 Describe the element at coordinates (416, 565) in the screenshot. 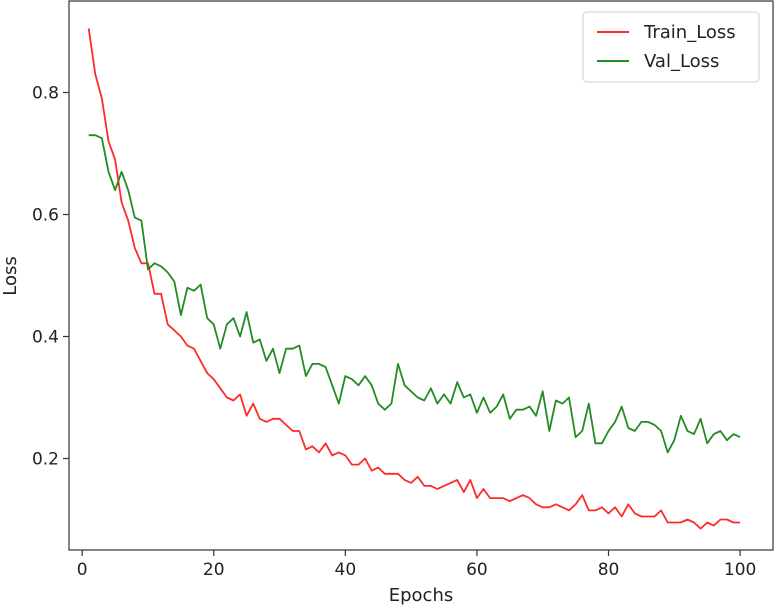

I see `x-axis: 0 20 40 60 80 100` at that location.